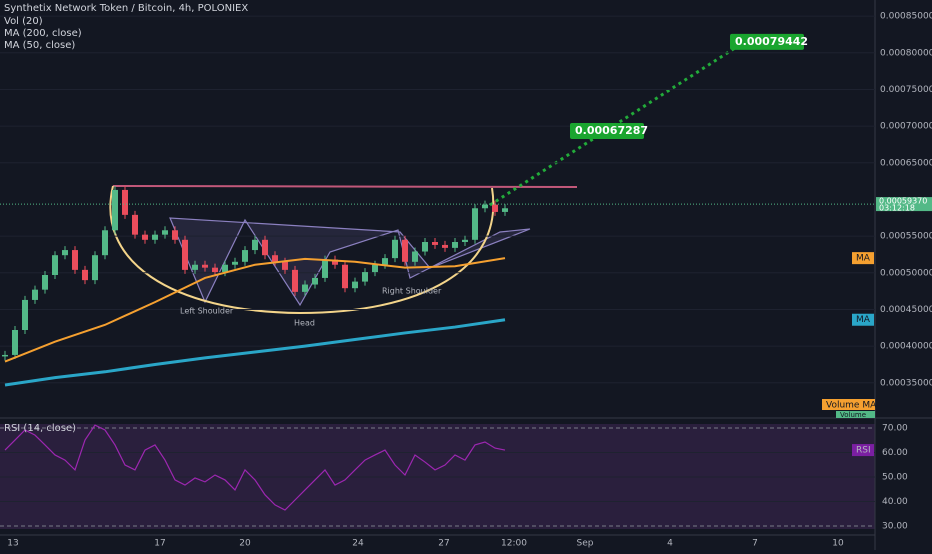  I want to click on rsi-tick-label: 70.00, so click(895, 429).